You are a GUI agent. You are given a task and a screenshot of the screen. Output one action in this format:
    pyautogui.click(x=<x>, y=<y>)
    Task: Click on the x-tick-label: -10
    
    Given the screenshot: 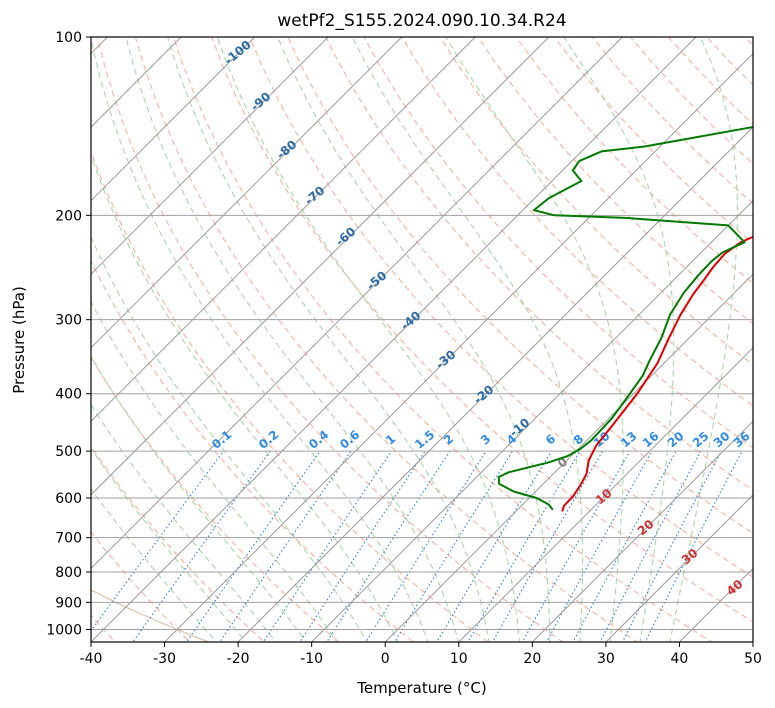 What is the action you would take?
    pyautogui.click(x=311, y=659)
    